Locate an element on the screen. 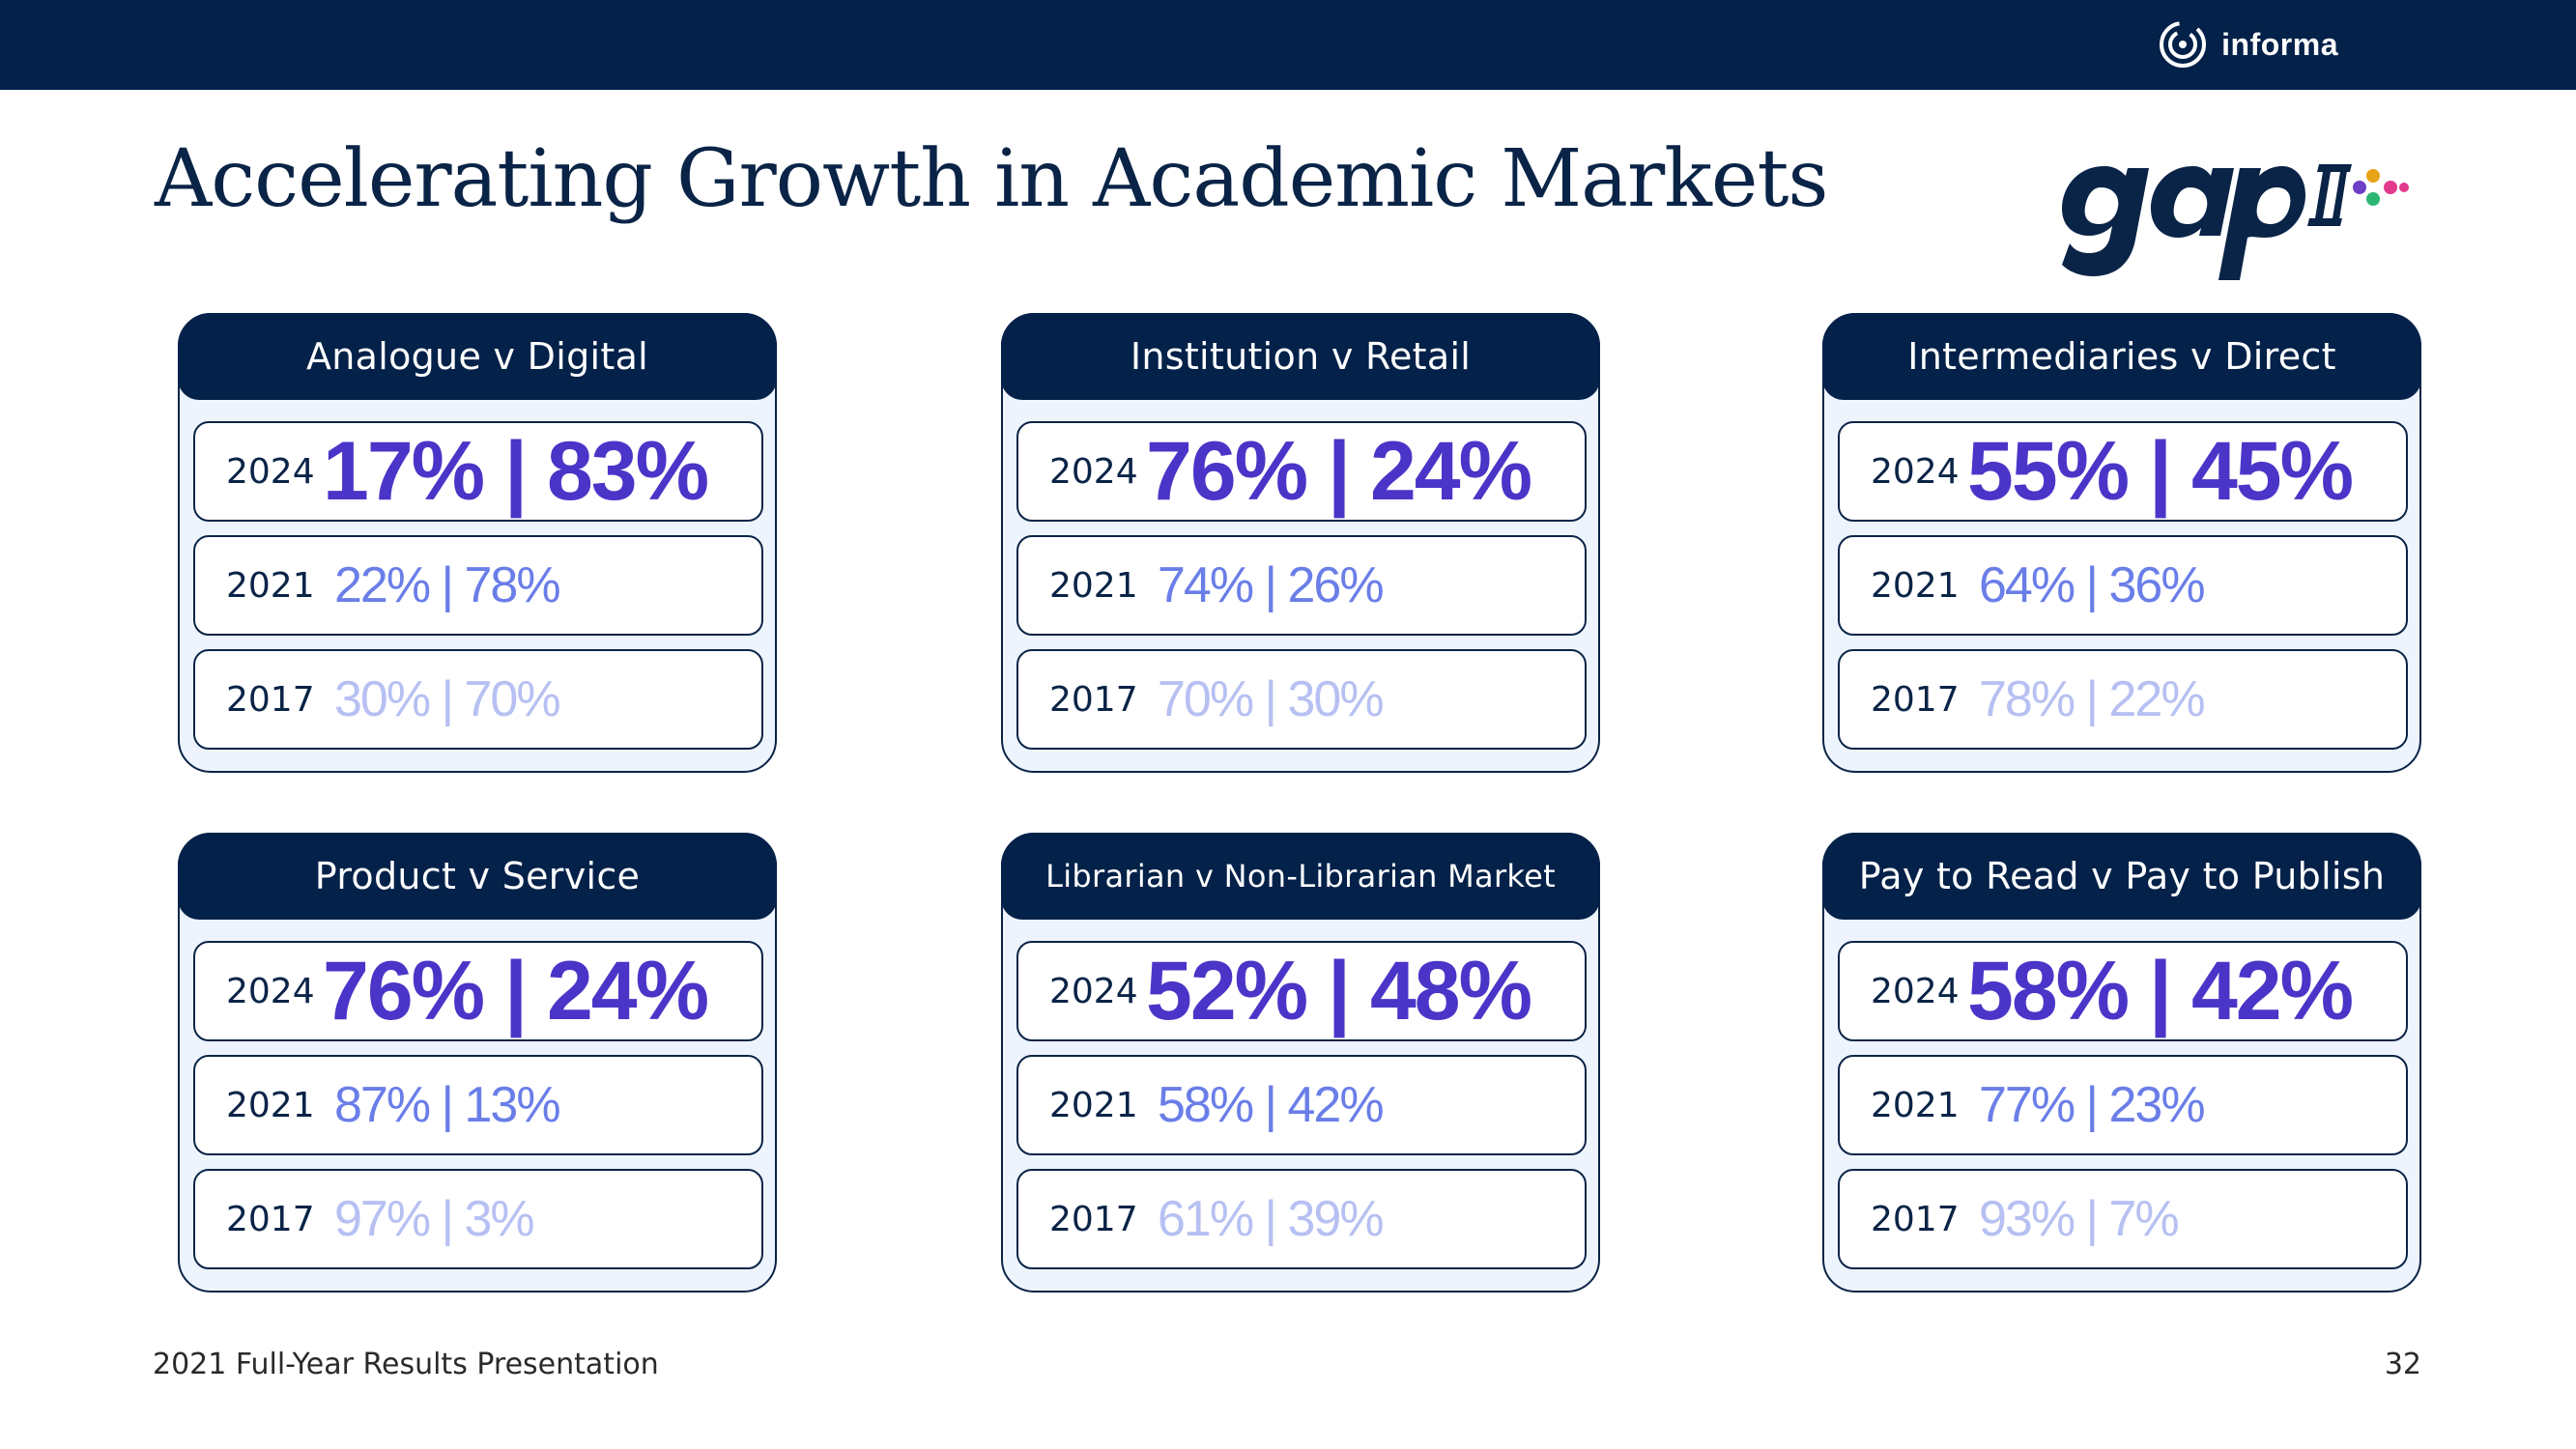 Image resolution: width=2576 pixels, height=1449 pixels. value-split: 52% | 48% is located at coordinates (1339, 990).